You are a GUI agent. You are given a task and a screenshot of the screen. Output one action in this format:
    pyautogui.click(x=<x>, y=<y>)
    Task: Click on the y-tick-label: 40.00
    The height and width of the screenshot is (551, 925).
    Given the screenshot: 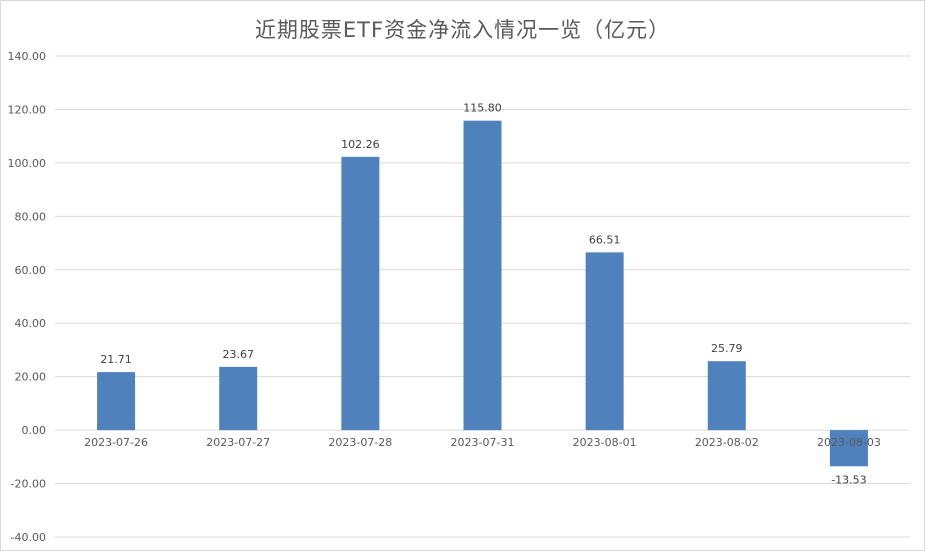 What is the action you would take?
    pyautogui.click(x=31, y=323)
    